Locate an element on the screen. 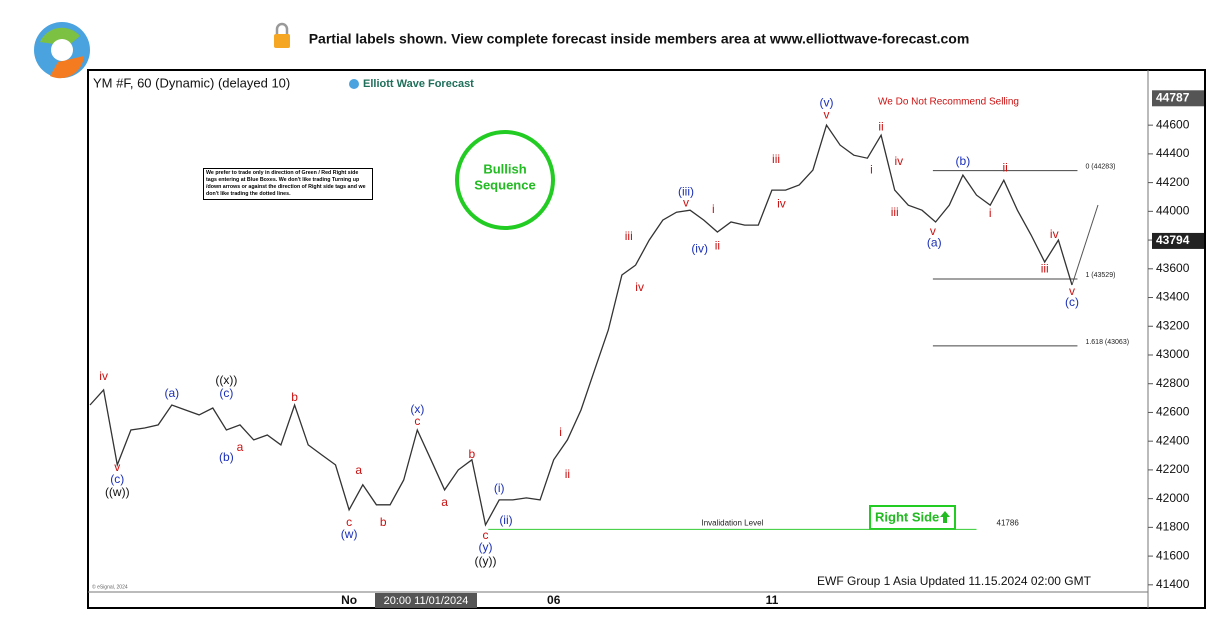 Image resolution: width=1215 pixels, height=621 pixels. chart-title: YM #F, 60 (Dynamic) (delayed 10) is located at coordinates (191, 82).